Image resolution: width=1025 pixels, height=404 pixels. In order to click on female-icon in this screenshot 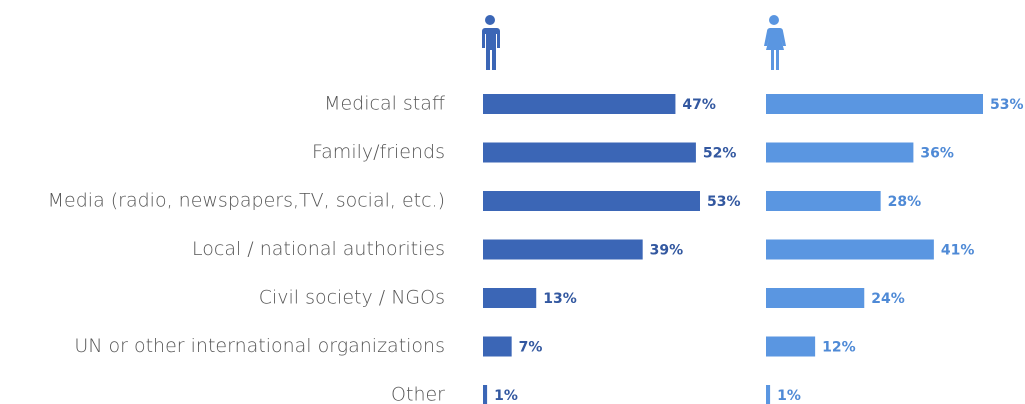, I will do `click(775, 42)`.